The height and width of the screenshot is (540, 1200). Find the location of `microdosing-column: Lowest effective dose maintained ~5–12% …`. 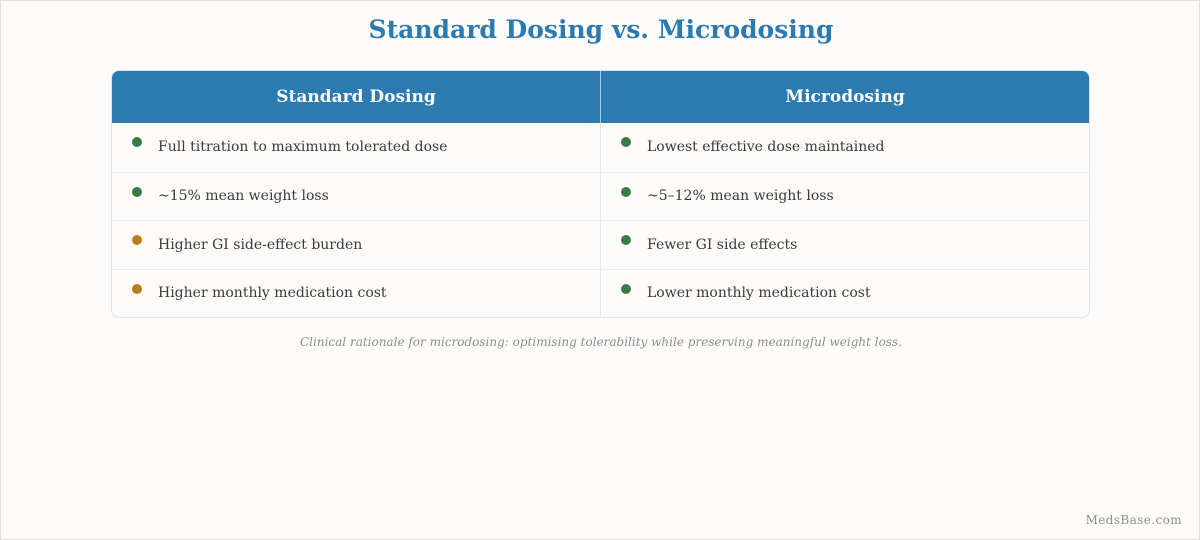

microdosing-column: Lowest effective dose maintained ~5–12% … is located at coordinates (844, 220).